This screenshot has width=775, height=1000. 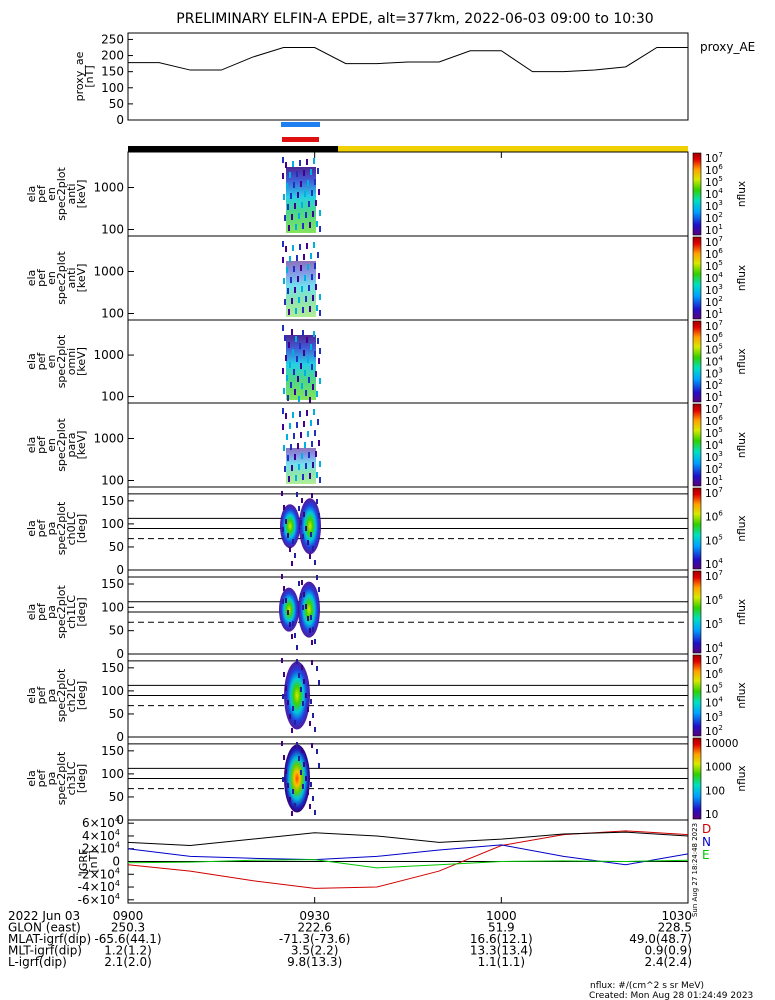 What do you see at coordinates (714, 540) in the screenshot?
I see `colorbar-tick-label: 10⁵` at bounding box center [714, 540].